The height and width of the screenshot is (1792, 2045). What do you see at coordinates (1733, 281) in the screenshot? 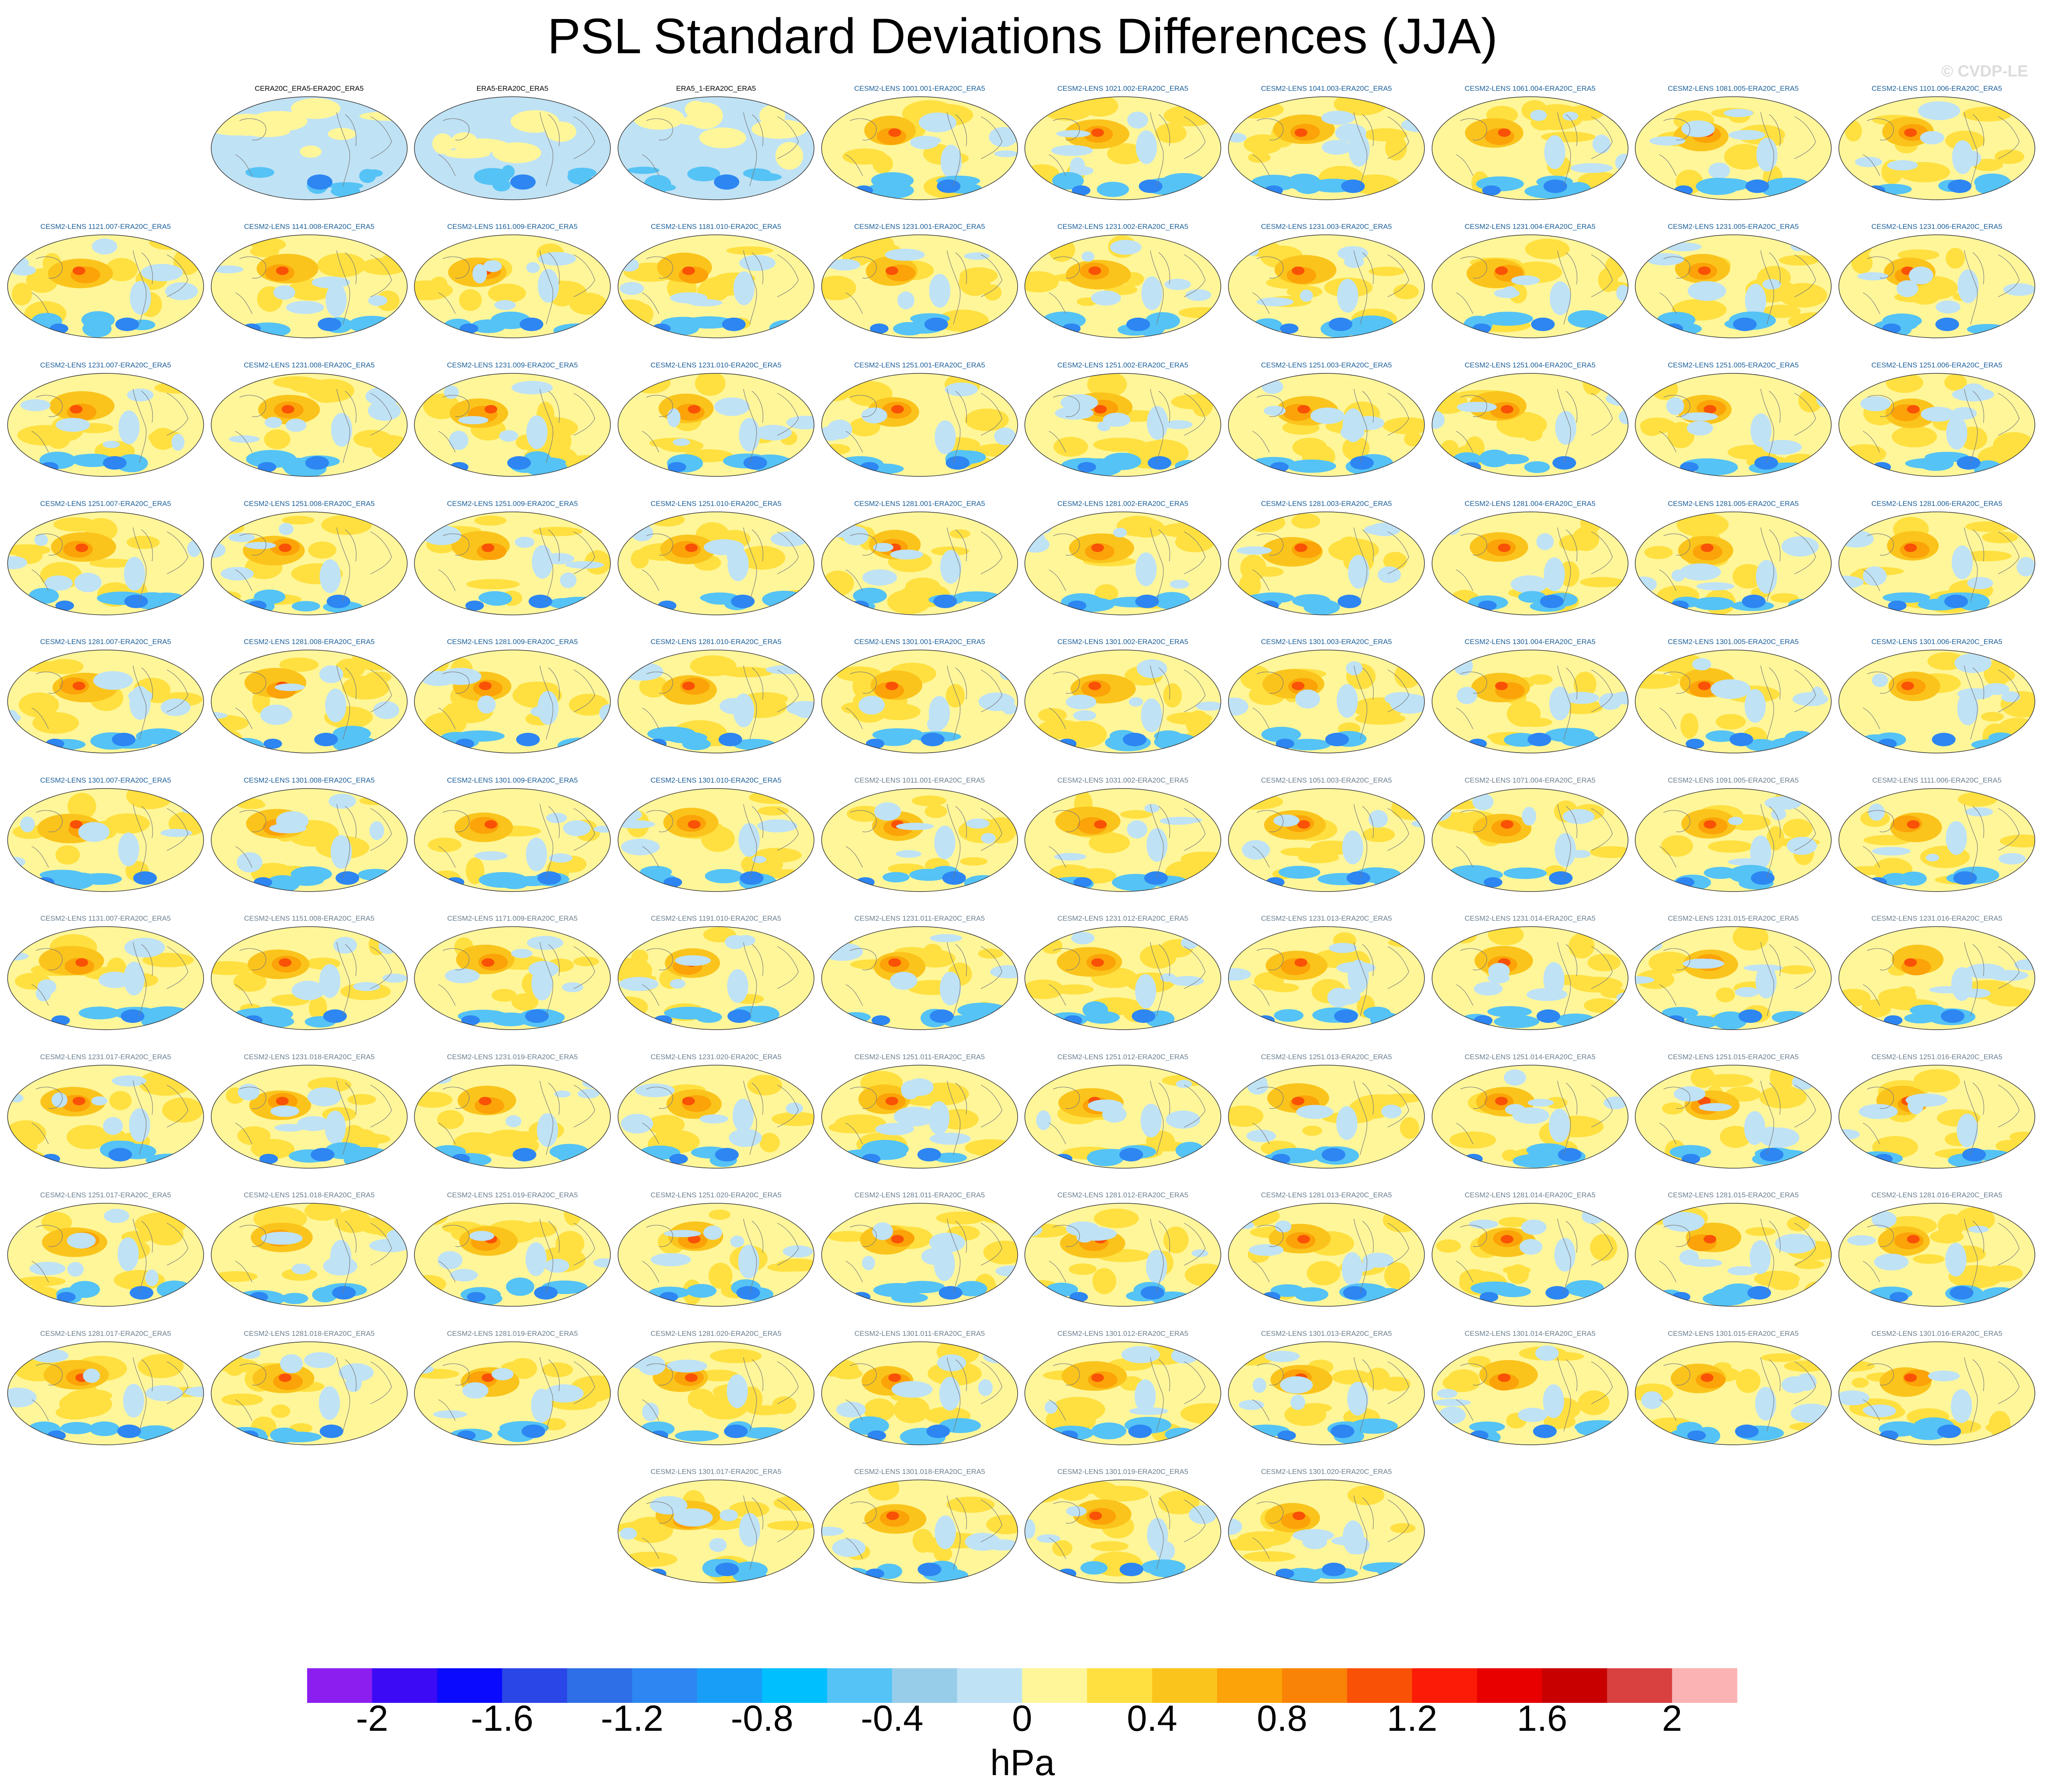
I see `map-panel: CESM2-LENS 1231.005-ERA20C_ERA5` at bounding box center [1733, 281].